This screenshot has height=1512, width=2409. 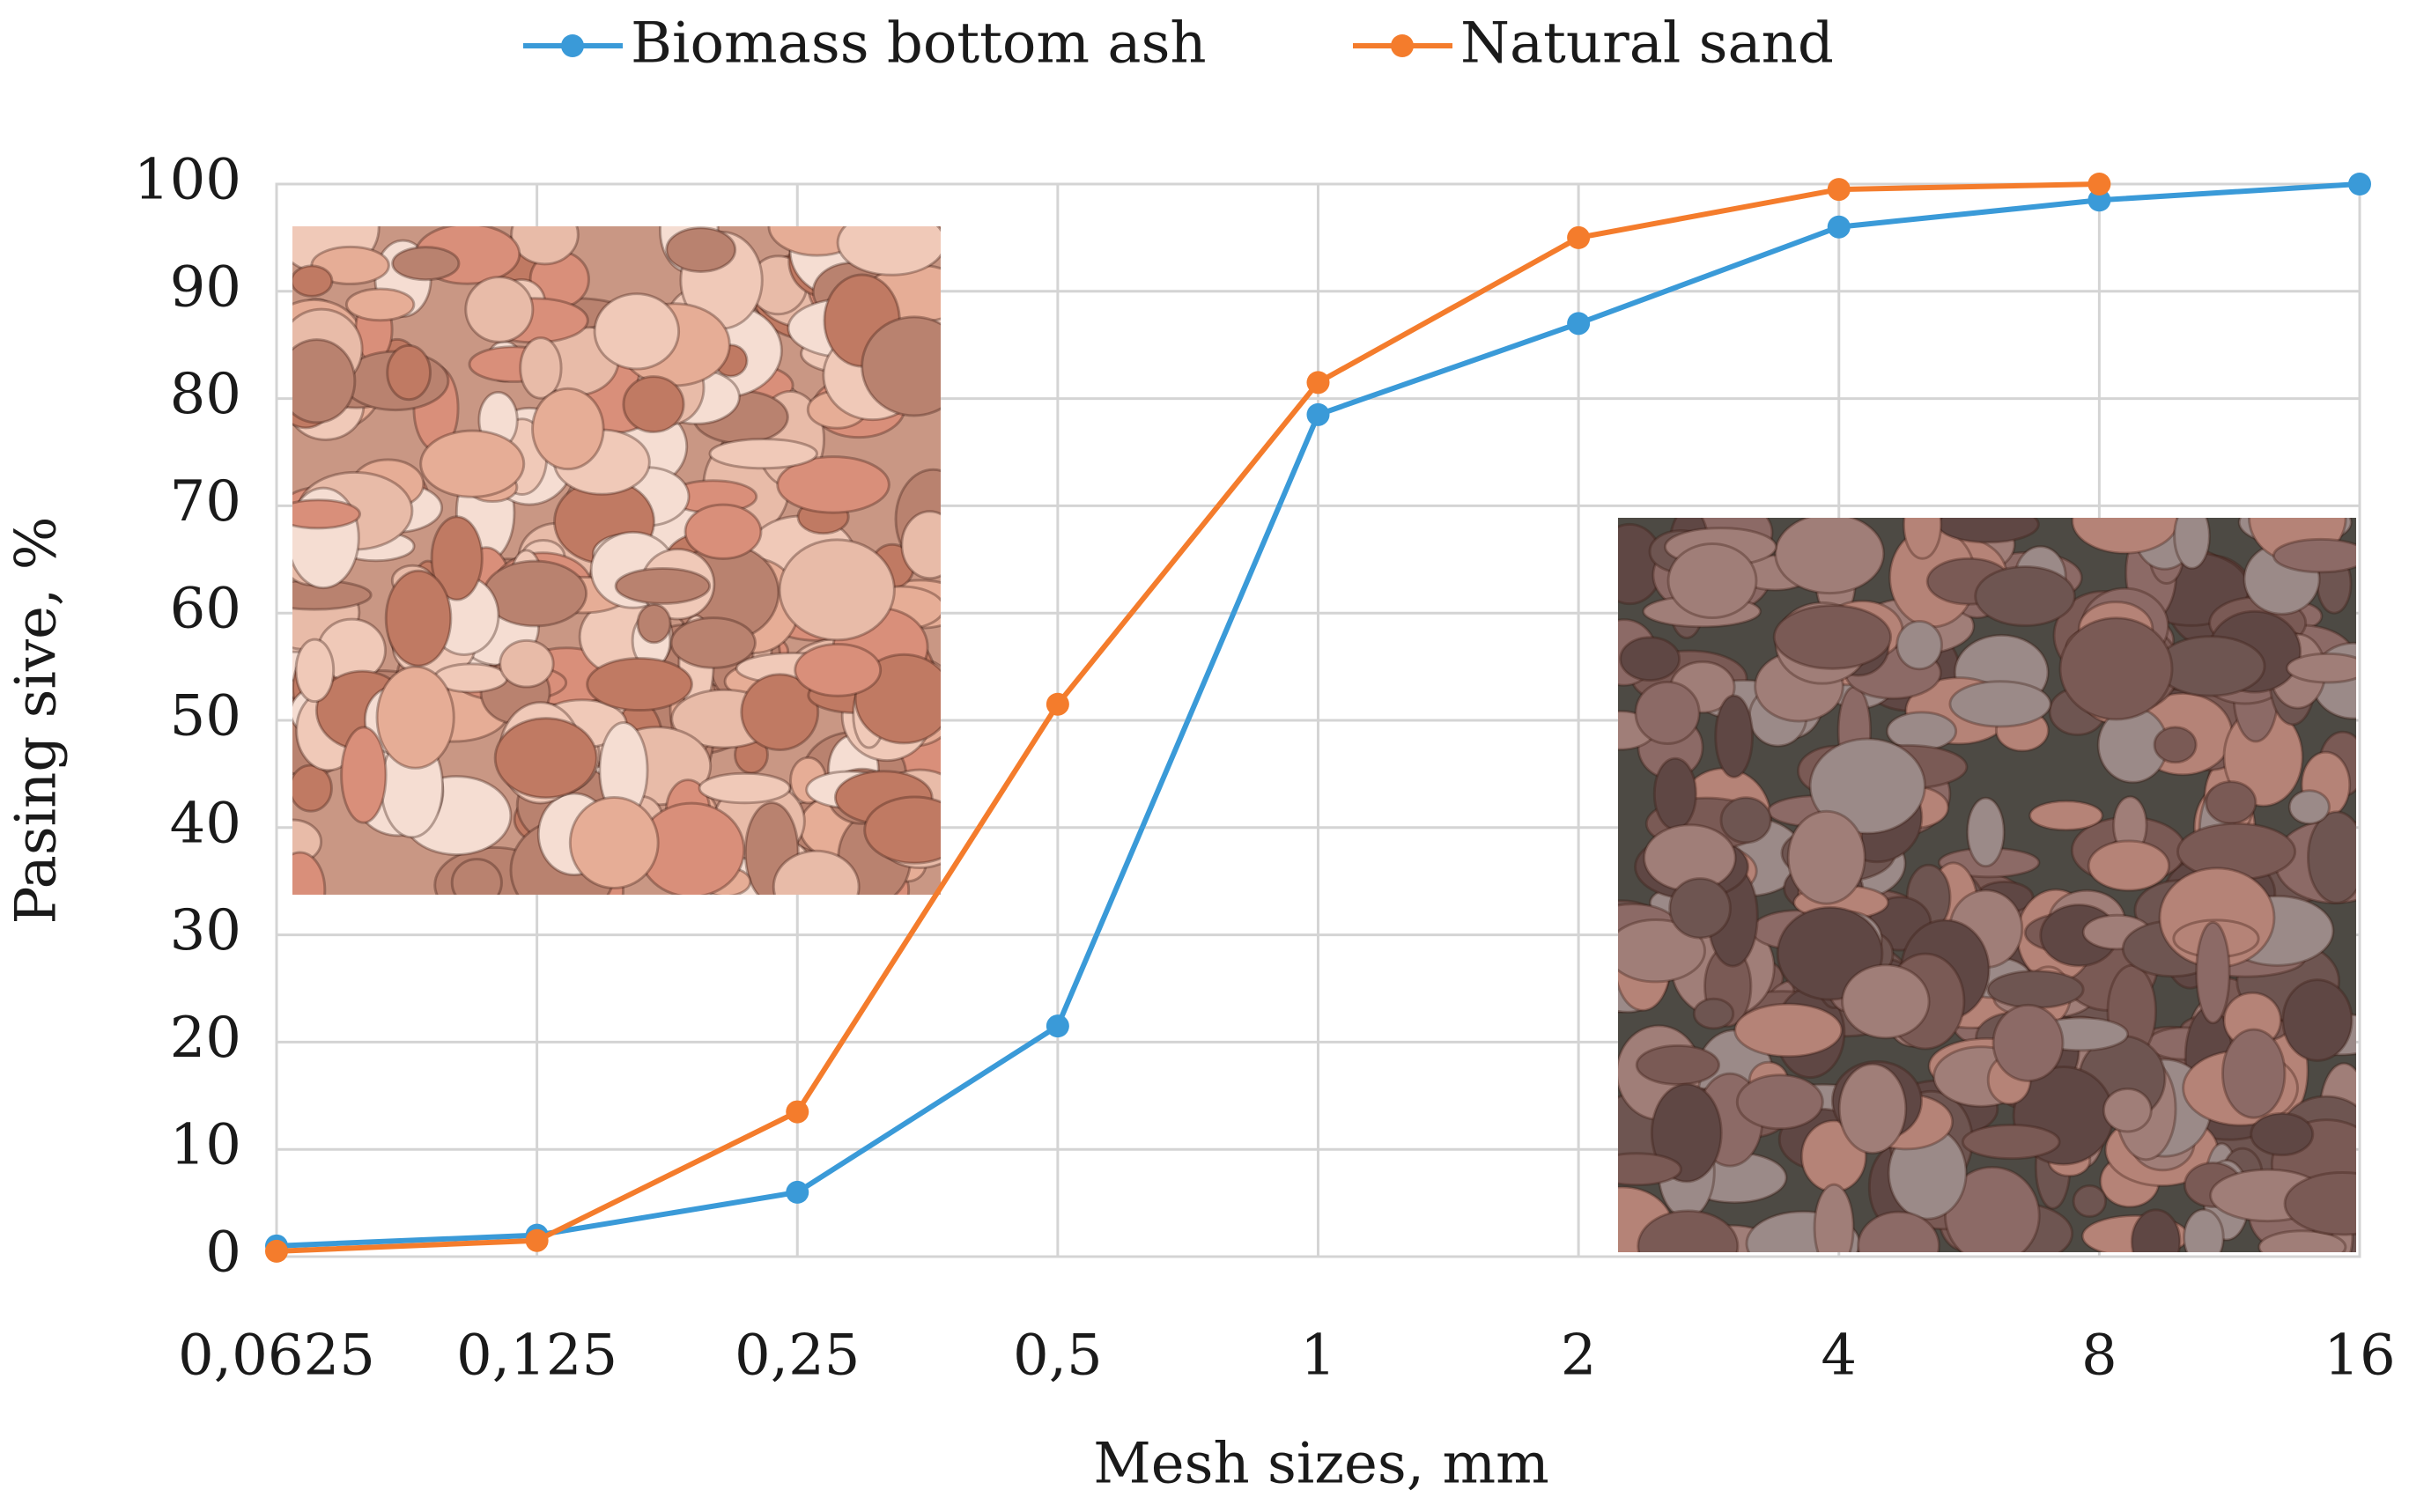 I want to click on y-tick-label: 60, so click(x=205, y=609).